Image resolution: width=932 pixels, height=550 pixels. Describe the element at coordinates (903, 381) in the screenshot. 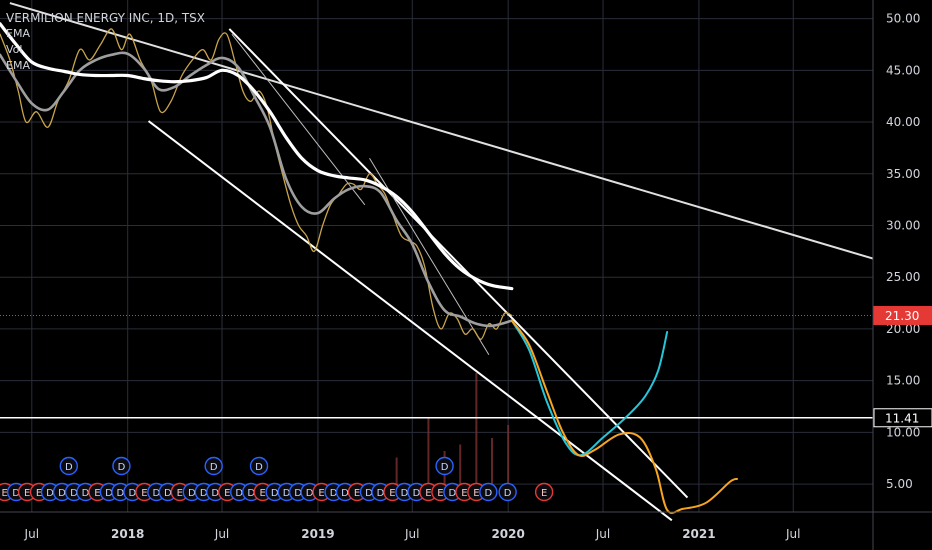

I see `y-tick-label: 15.00` at that location.